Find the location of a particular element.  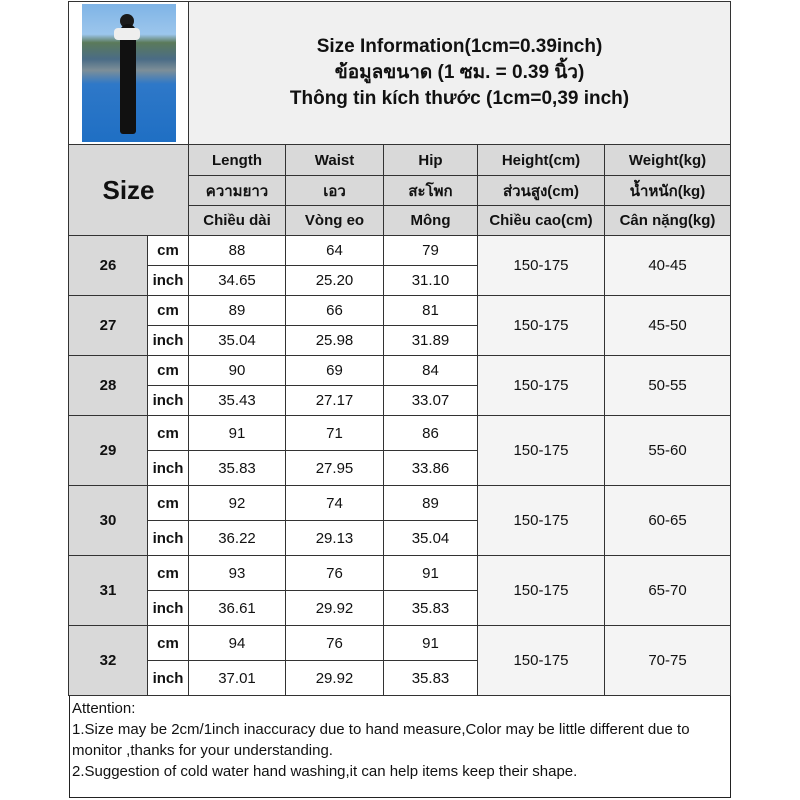

inch-value: 36.61 is located at coordinates (237, 608).